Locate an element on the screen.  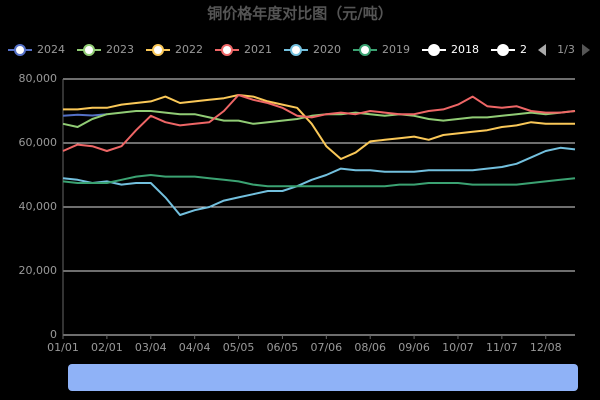
x-tick-label: 09/06 is located at coordinates (414, 347).